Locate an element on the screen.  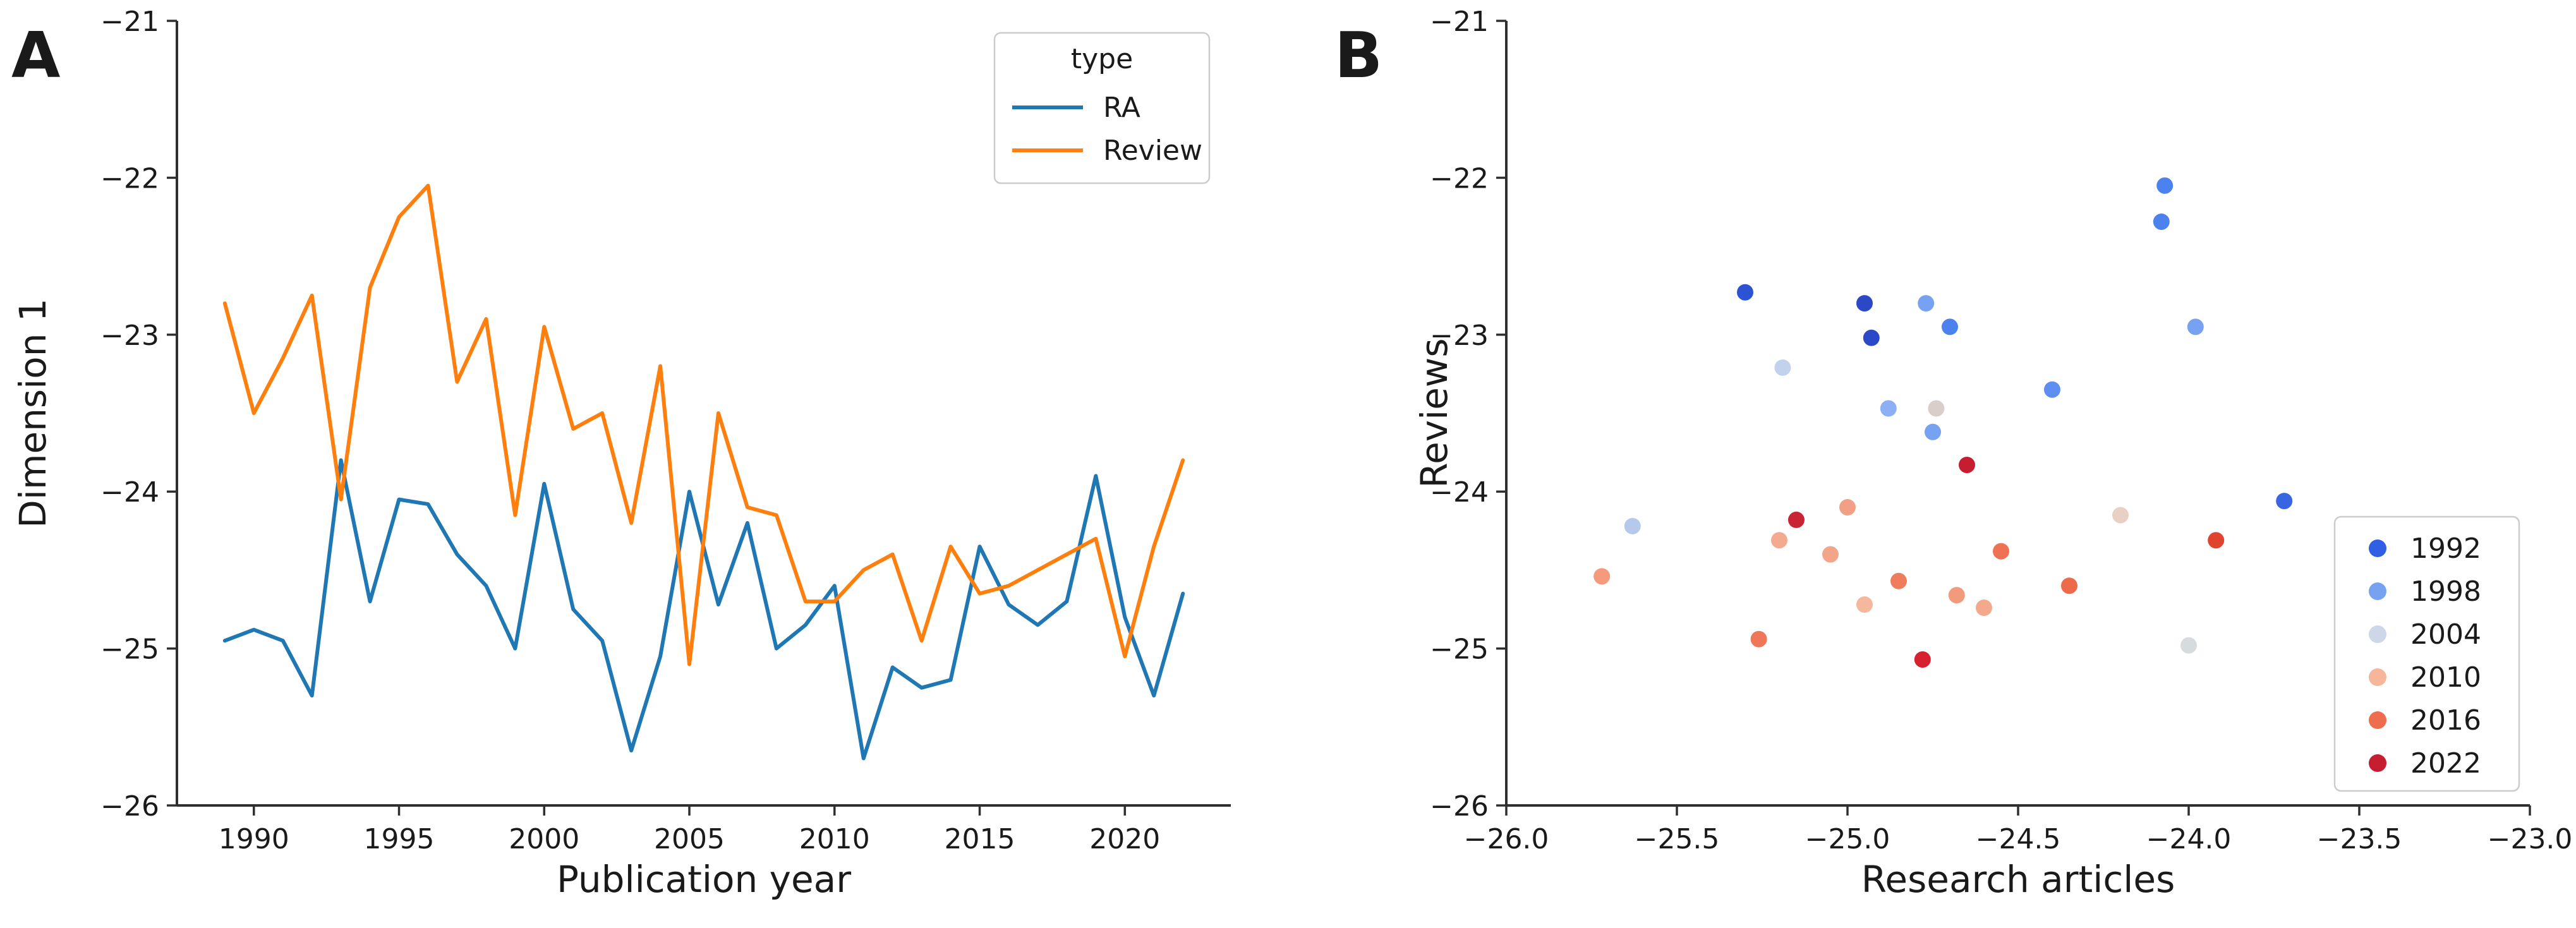
x-tick-label: −24.0 is located at coordinates (2189, 839).